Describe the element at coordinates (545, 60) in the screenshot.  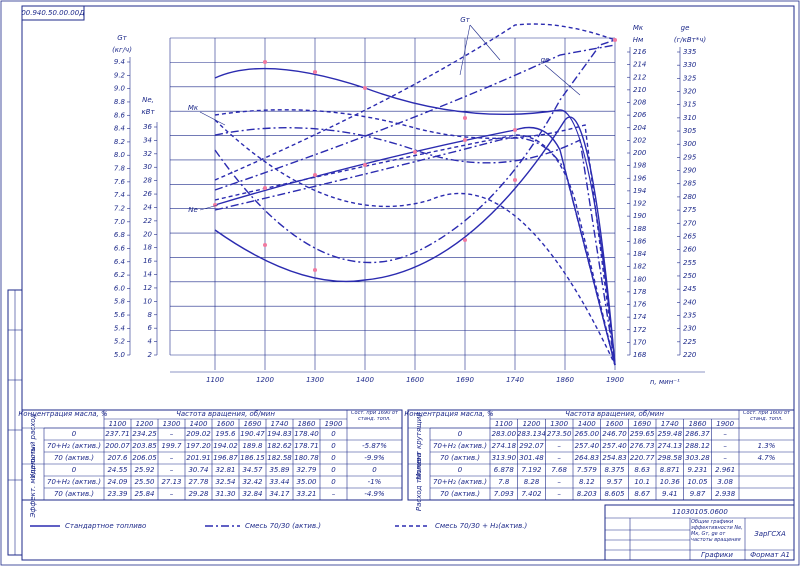
I see `annotation: ge` at that location.